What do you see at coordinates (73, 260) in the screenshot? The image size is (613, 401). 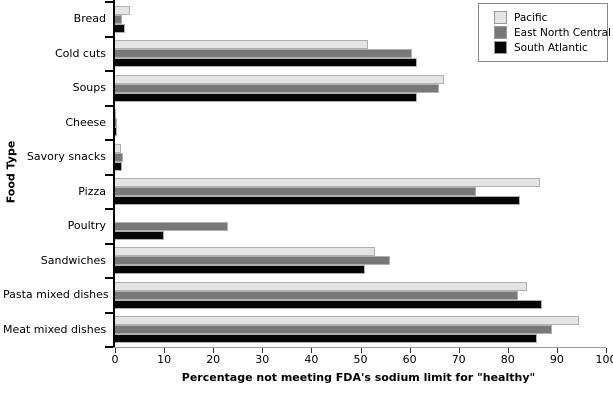 I see `category-label: Sandwiches` at bounding box center [73, 260].